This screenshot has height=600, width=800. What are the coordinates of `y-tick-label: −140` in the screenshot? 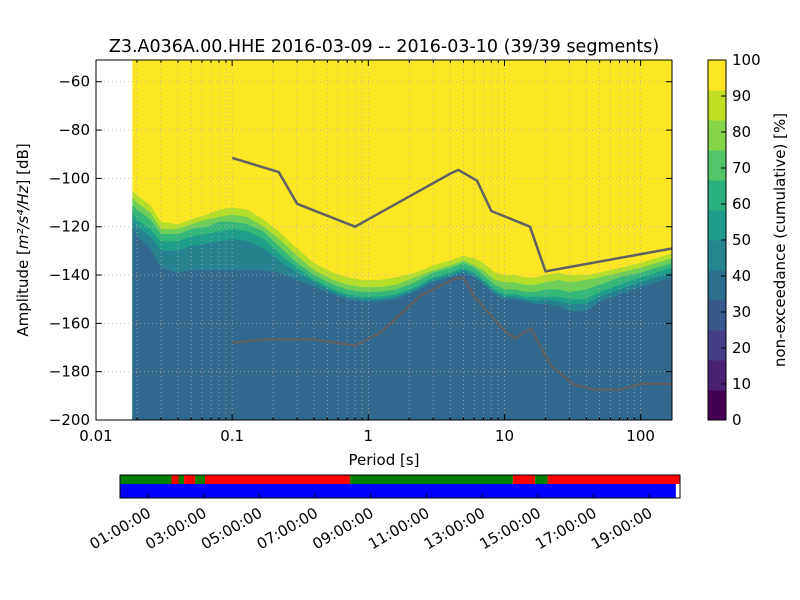 It's located at (69, 275).